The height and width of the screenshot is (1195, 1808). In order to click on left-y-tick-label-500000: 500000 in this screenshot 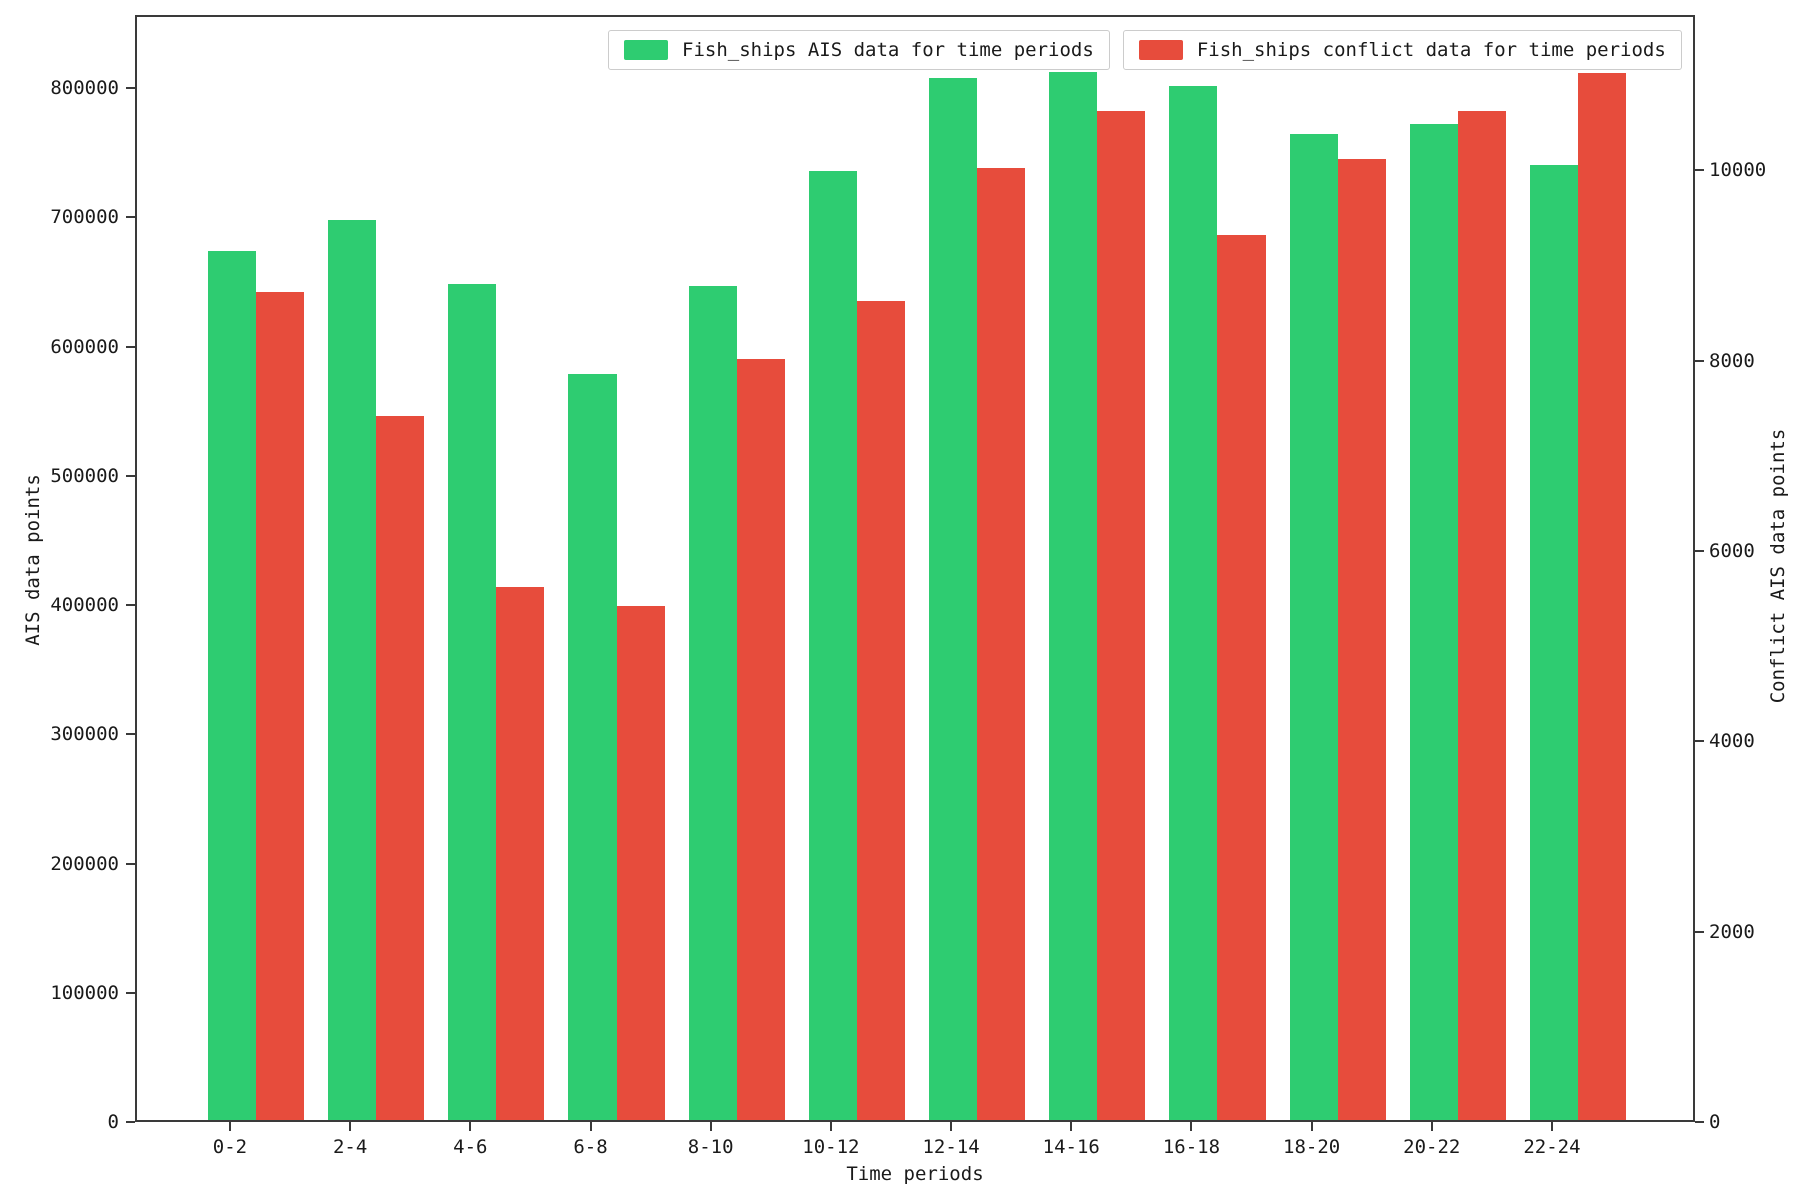, I will do `click(84, 475)`.